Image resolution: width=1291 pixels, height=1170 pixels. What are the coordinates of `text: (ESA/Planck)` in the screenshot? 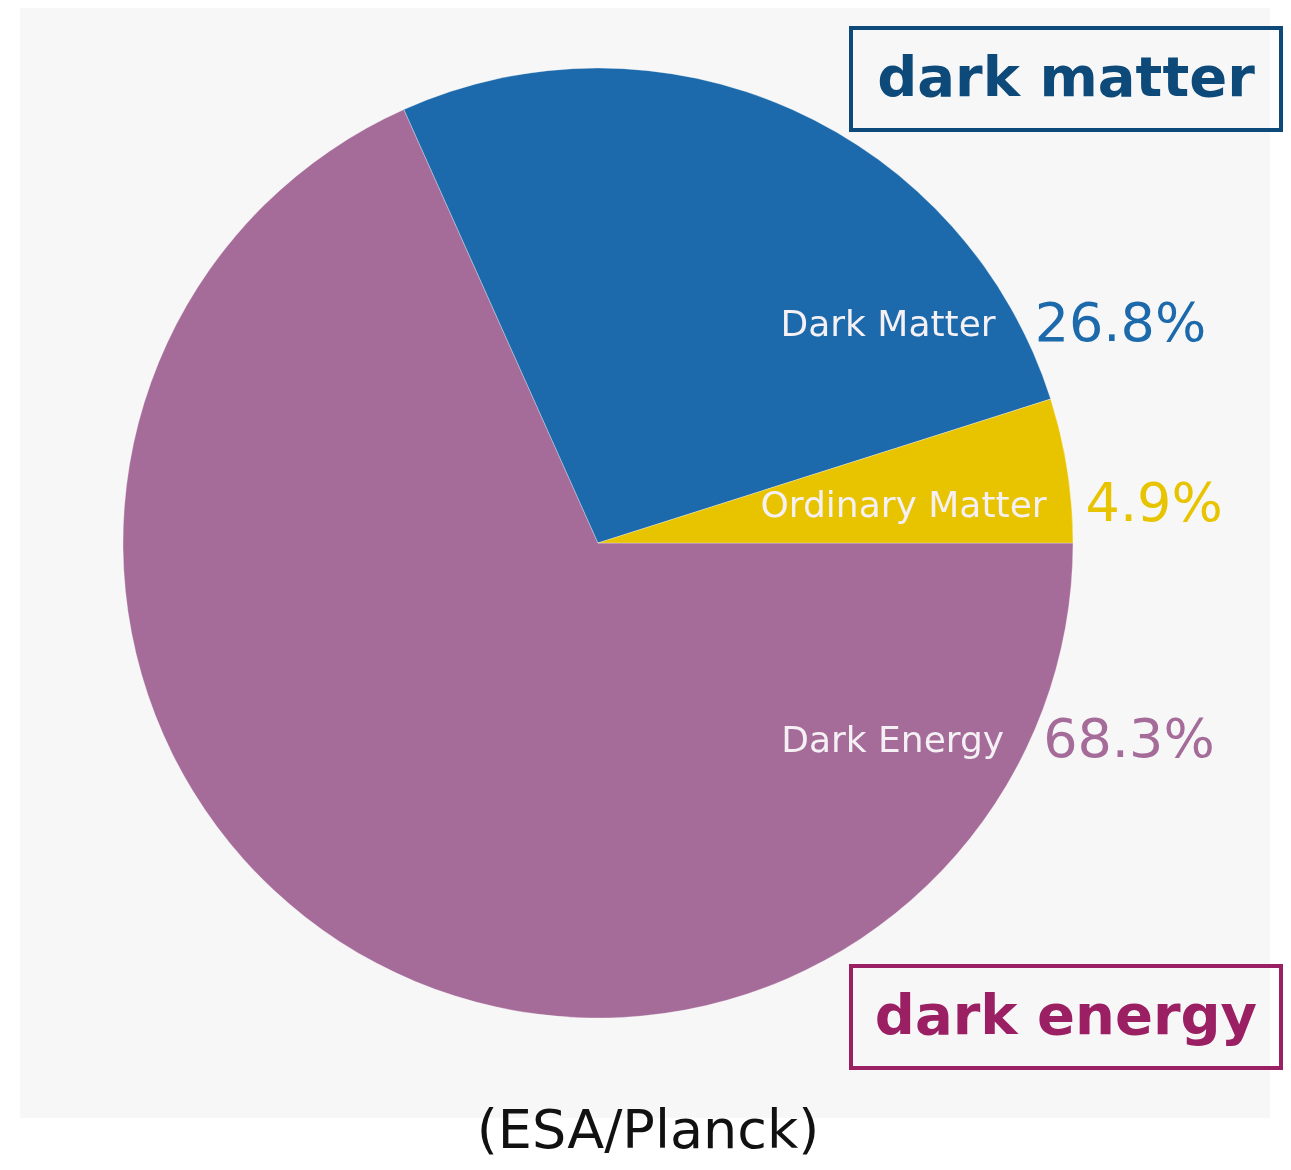 It's located at (648, 1129).